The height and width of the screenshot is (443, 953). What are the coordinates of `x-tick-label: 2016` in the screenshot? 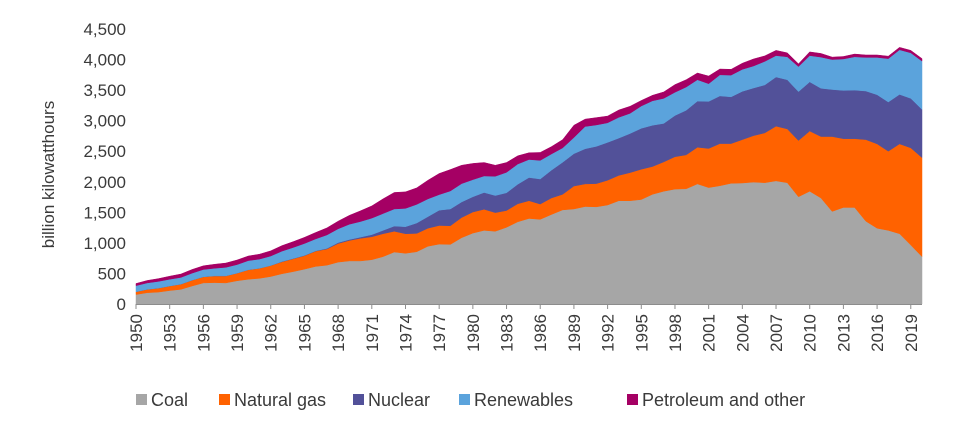 It's located at (877, 333).